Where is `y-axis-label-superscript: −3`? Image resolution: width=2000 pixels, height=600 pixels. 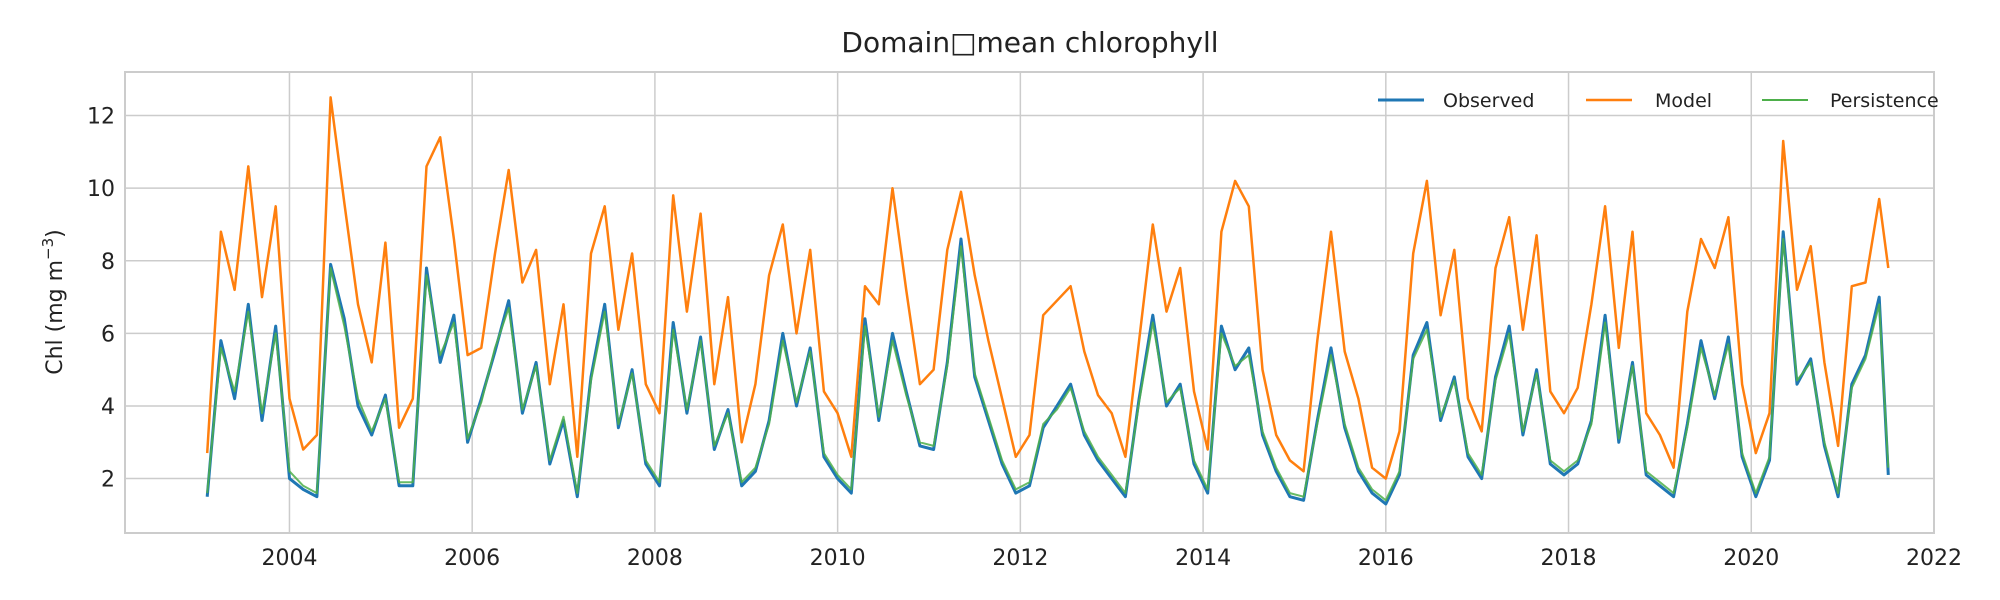
y-axis-label-superscript: −3 is located at coordinates (48, 249).